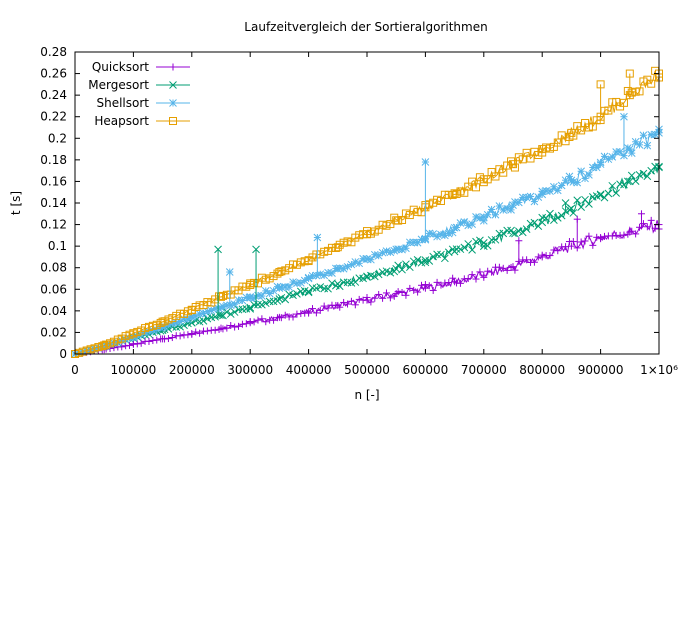 The width and height of the screenshot is (681, 640). I want to click on y-tick-label: 0.14, so click(53, 203).